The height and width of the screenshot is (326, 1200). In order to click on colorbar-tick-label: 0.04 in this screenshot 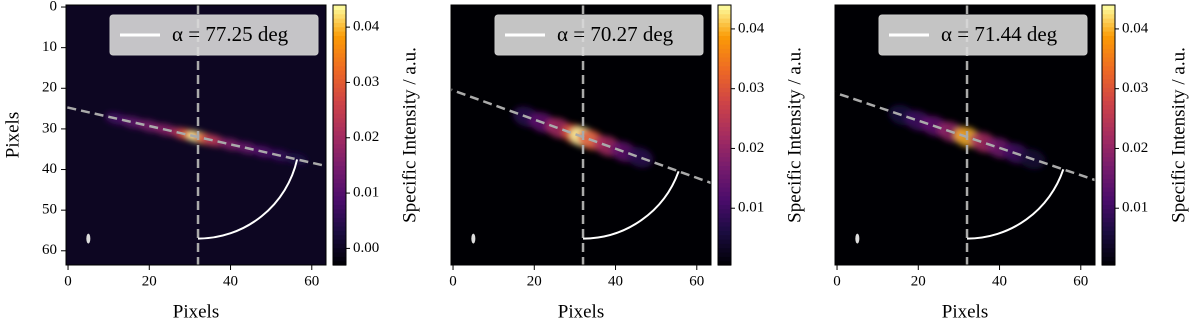, I will do `click(1135, 28)`.